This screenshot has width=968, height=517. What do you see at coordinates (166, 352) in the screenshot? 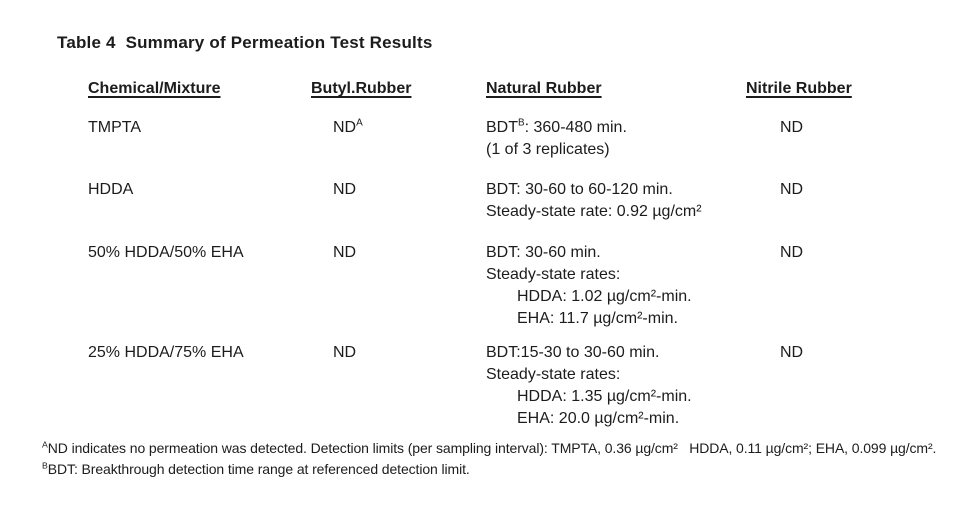
I see `cell-chemical: 25% HDDA/75% EHA` at bounding box center [166, 352].